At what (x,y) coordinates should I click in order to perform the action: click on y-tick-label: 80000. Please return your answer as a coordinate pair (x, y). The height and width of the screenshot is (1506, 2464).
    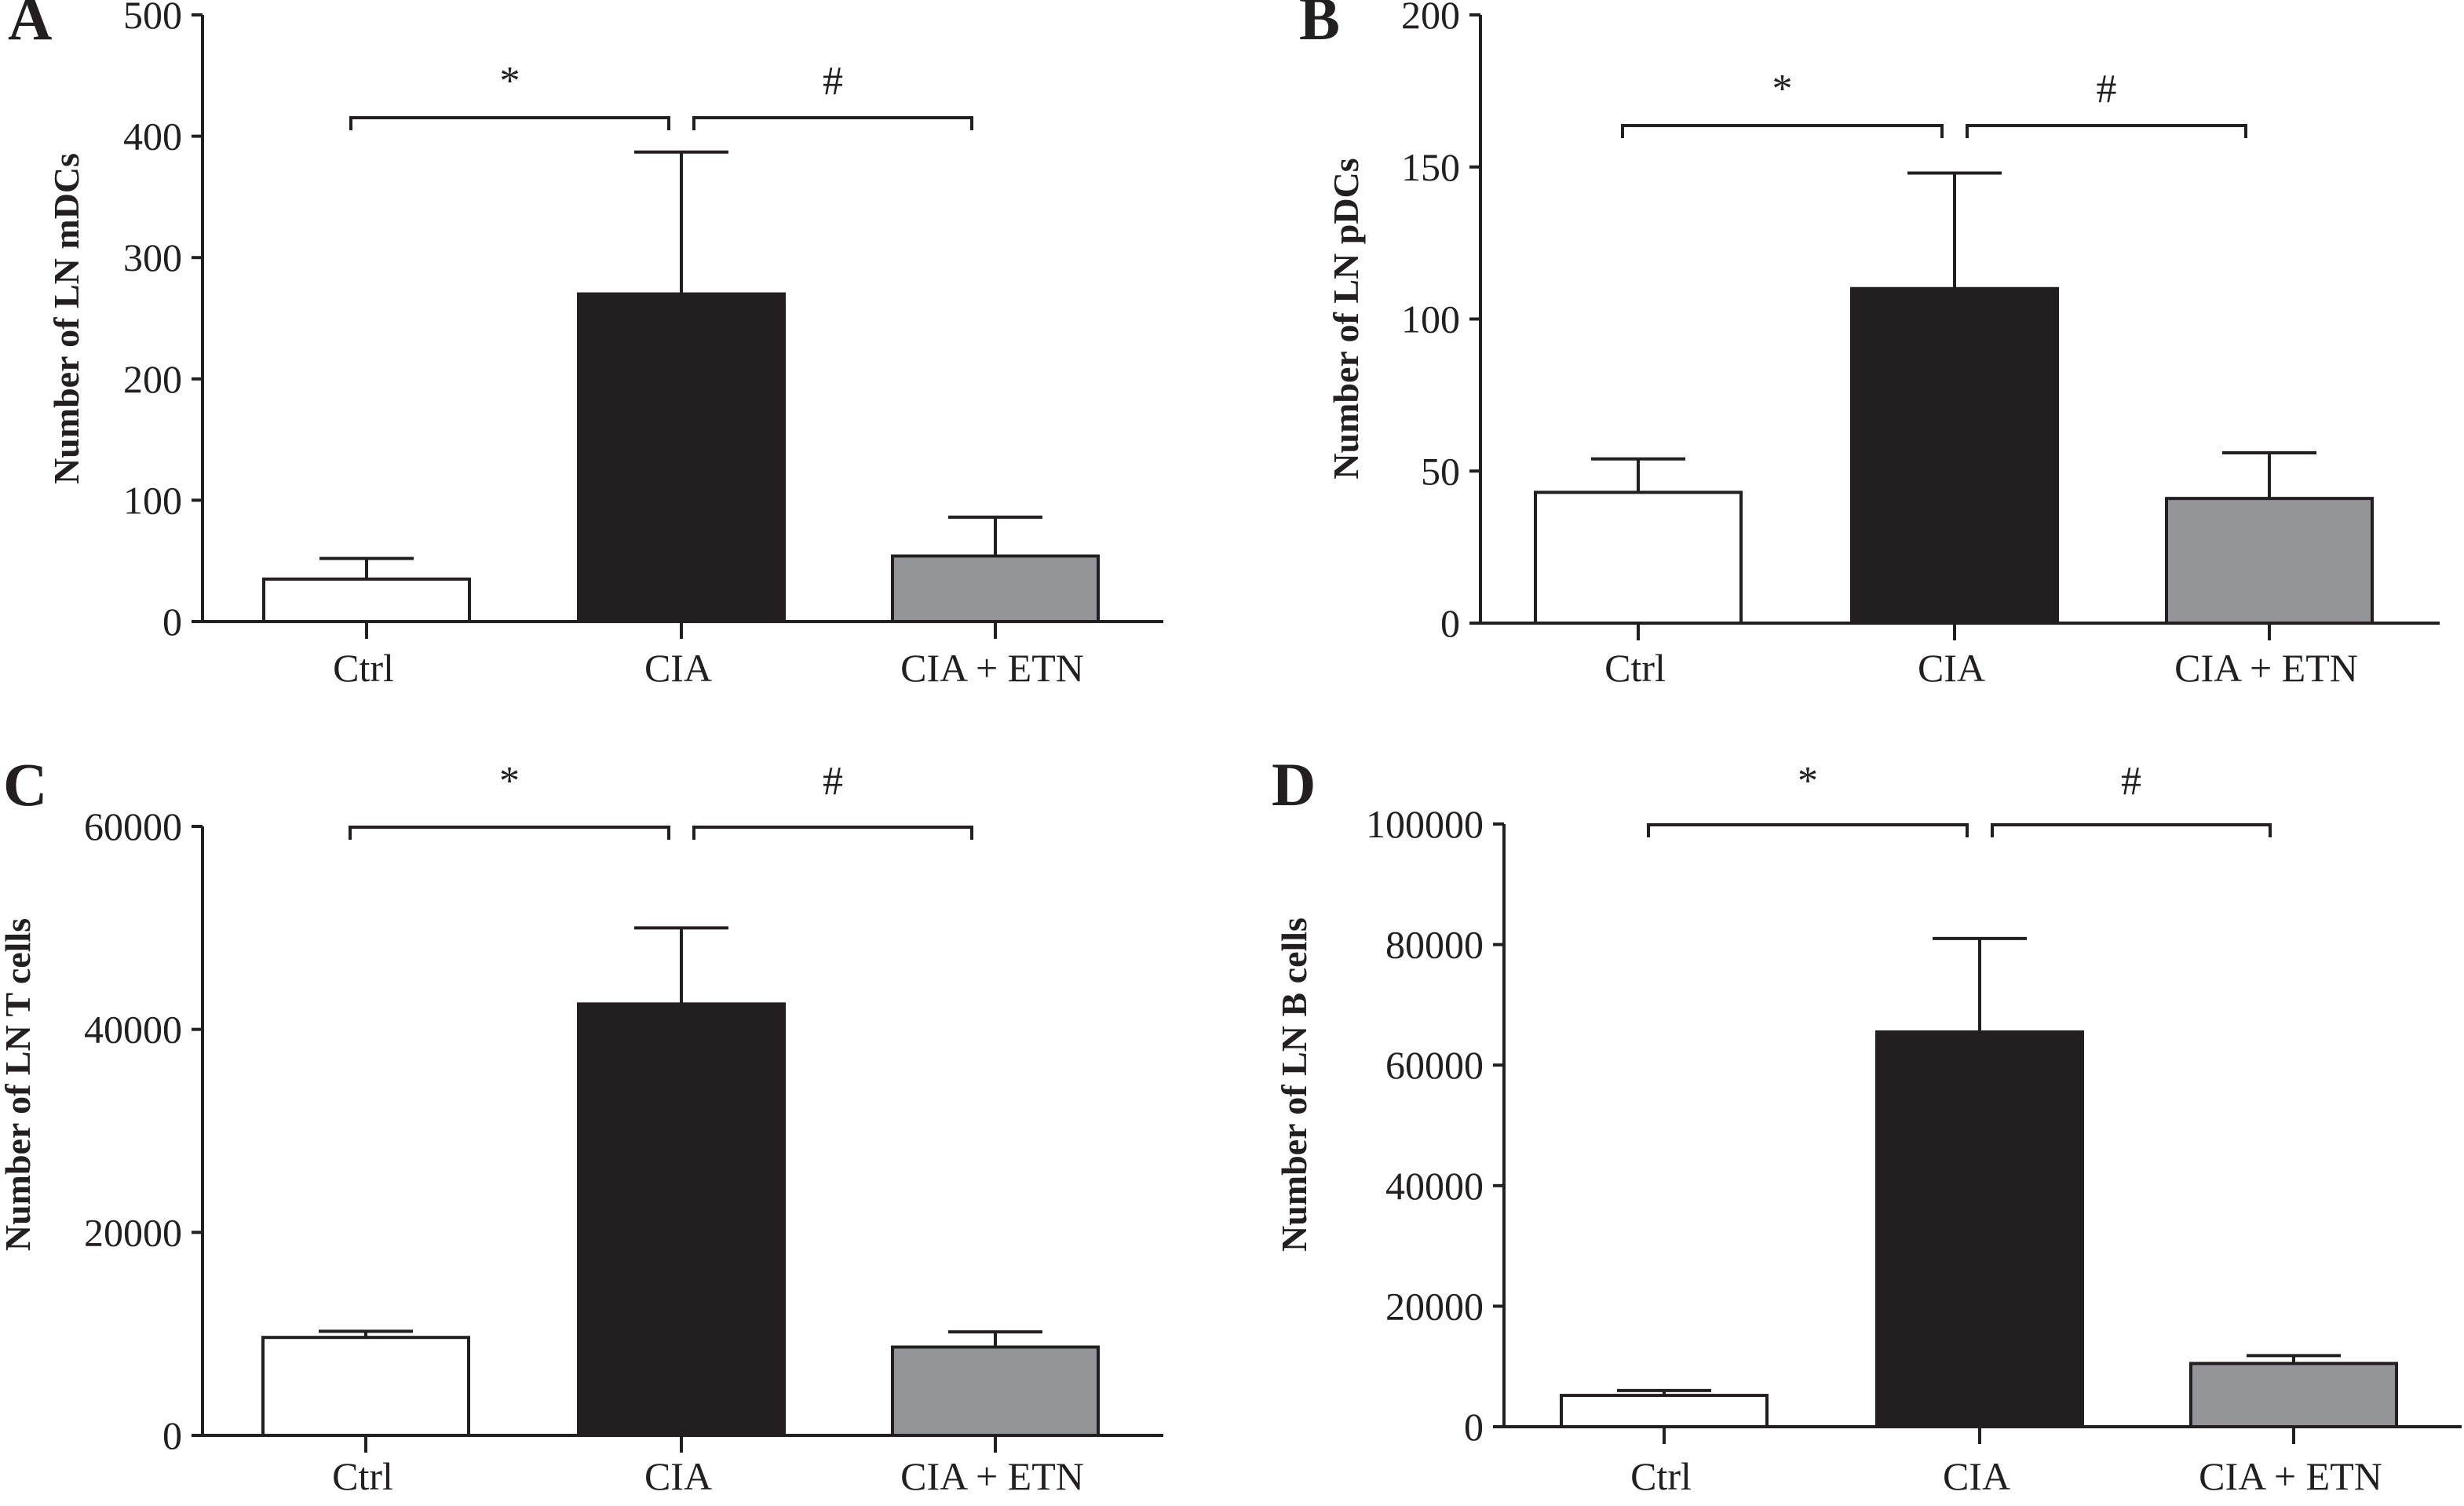
    Looking at the image, I should click on (1434, 945).